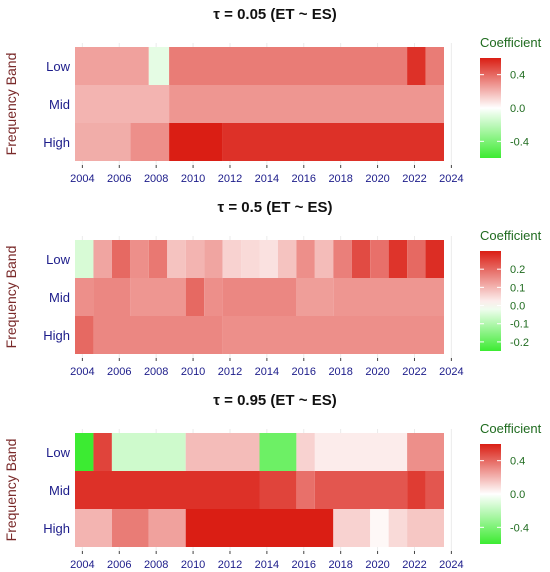  Describe the element at coordinates (274, 400) in the screenshot. I see `chart-title: τ = 0.95 (ET ~ ES)` at that location.